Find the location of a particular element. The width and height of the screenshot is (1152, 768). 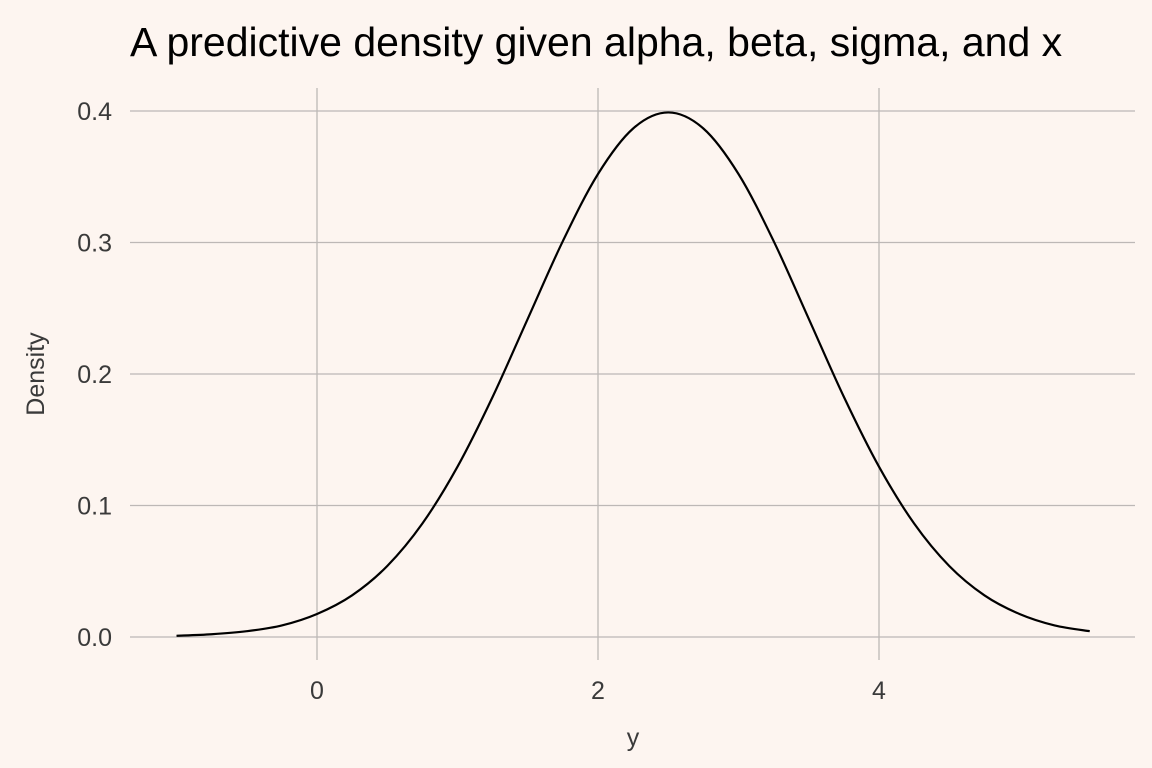

y-tick-label: 0.2 is located at coordinates (94, 375).